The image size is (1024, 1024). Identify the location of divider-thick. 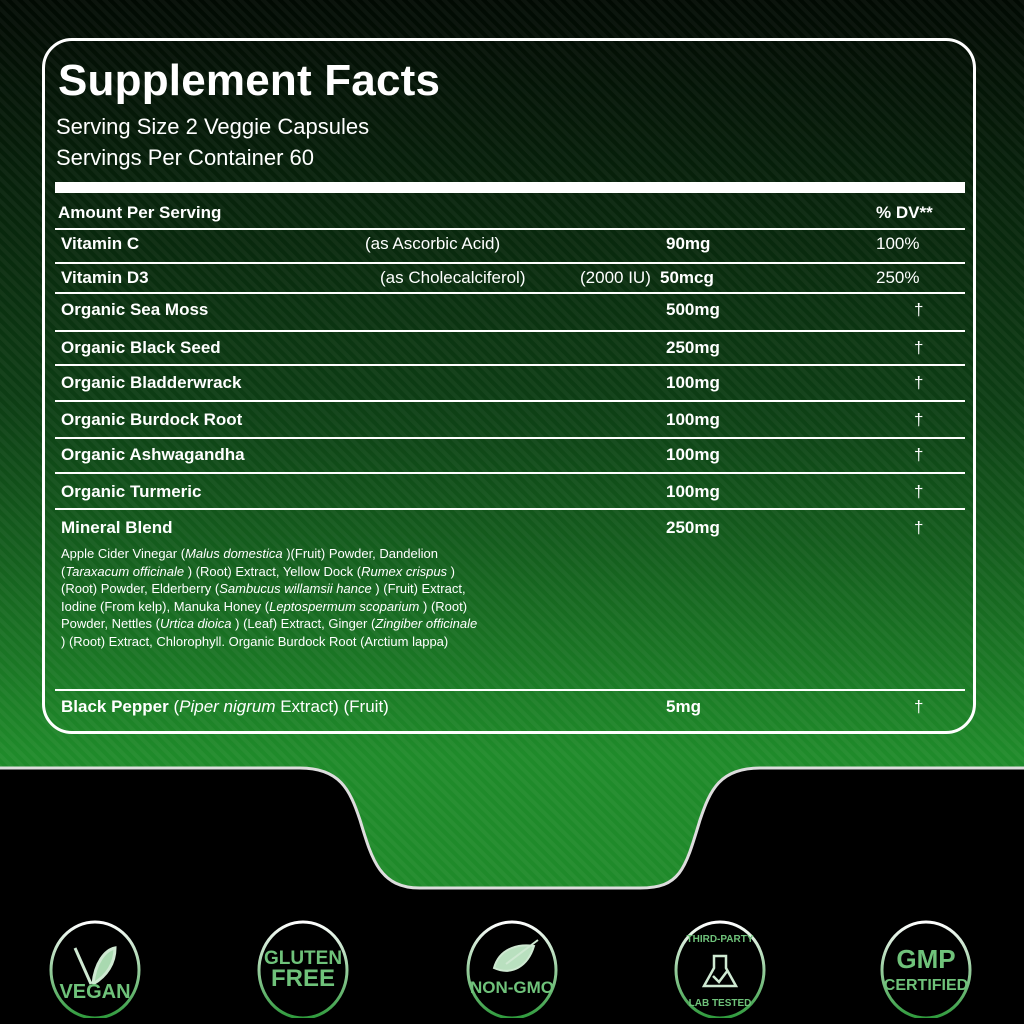
(510, 187).